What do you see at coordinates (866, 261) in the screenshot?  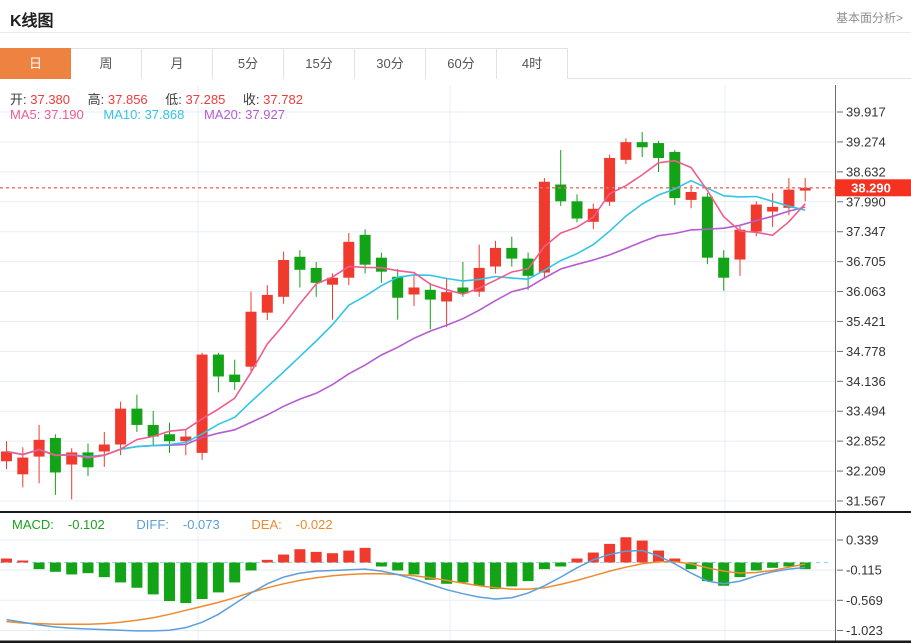 I see `price-axis-label: 36.705` at bounding box center [866, 261].